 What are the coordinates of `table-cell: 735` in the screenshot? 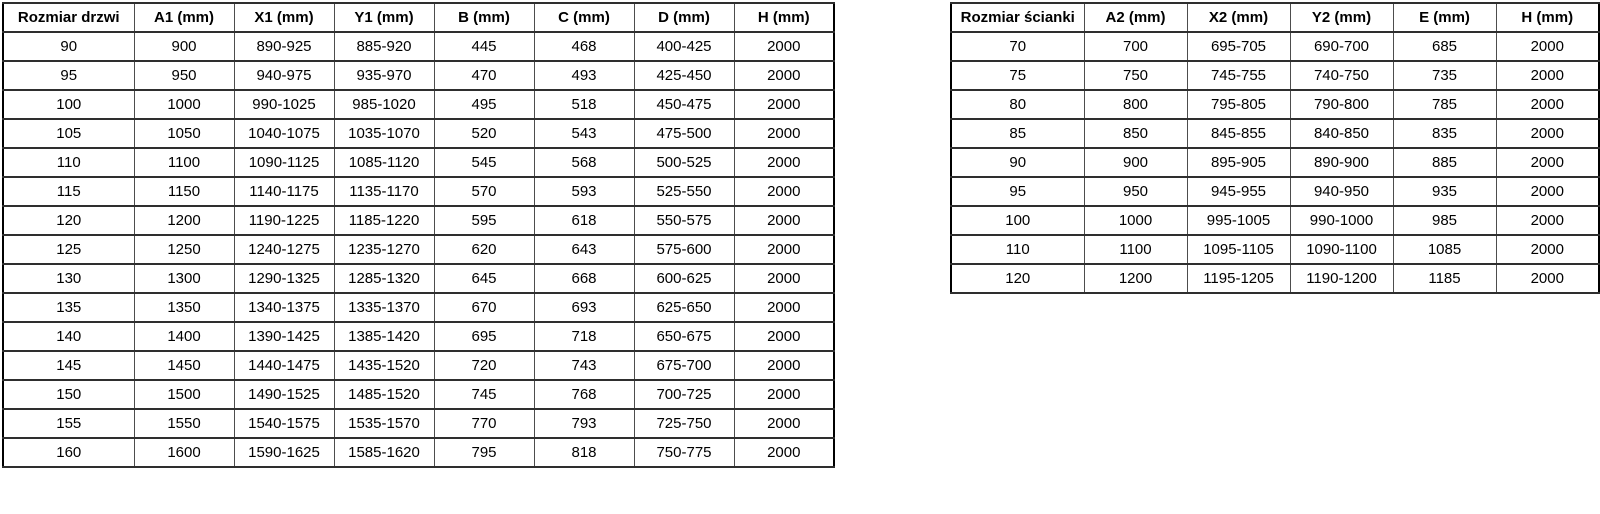 It's located at (1444, 75).